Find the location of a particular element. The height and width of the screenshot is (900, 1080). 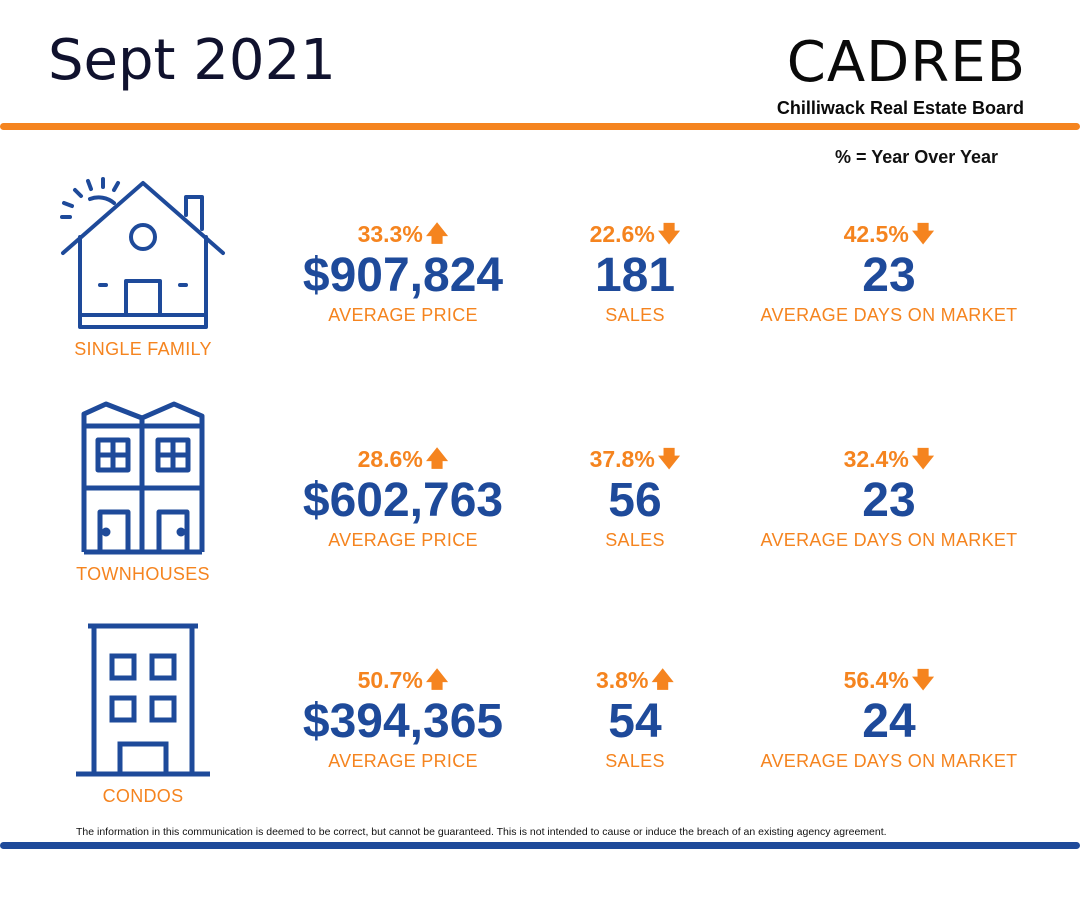

category-label: TOWNHOUSES is located at coordinates (143, 574).